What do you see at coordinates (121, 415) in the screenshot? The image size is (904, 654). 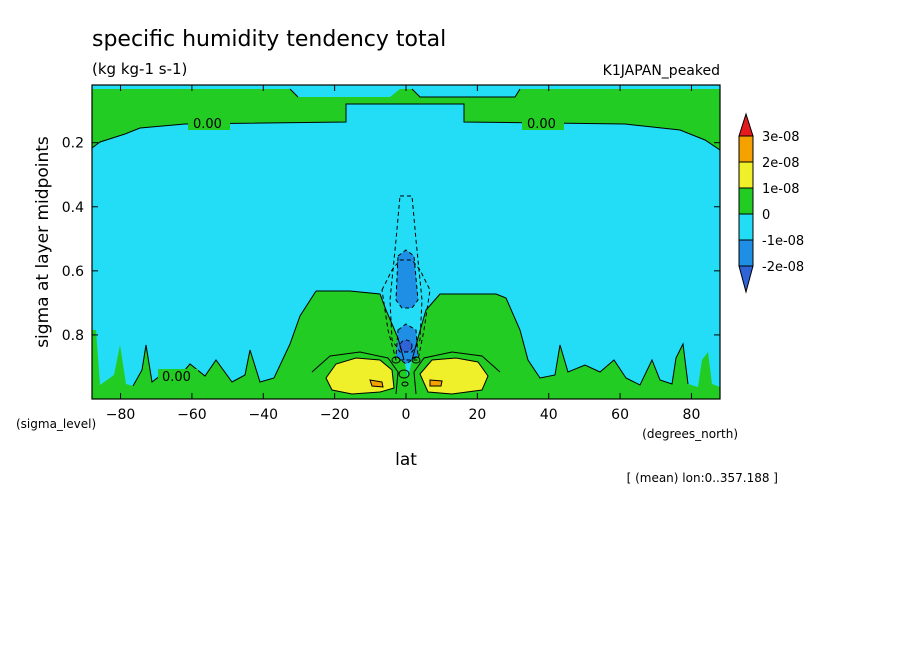 I see `x-tick-label: −80` at bounding box center [121, 415].